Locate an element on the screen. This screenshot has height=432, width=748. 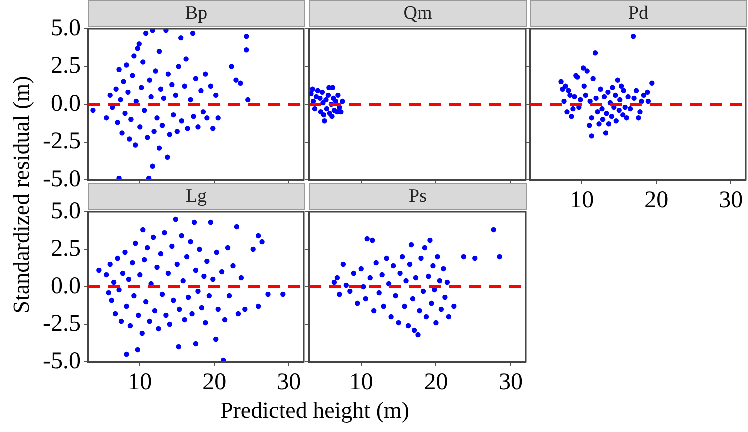
chart-title: Lg is located at coordinates (196, 196).